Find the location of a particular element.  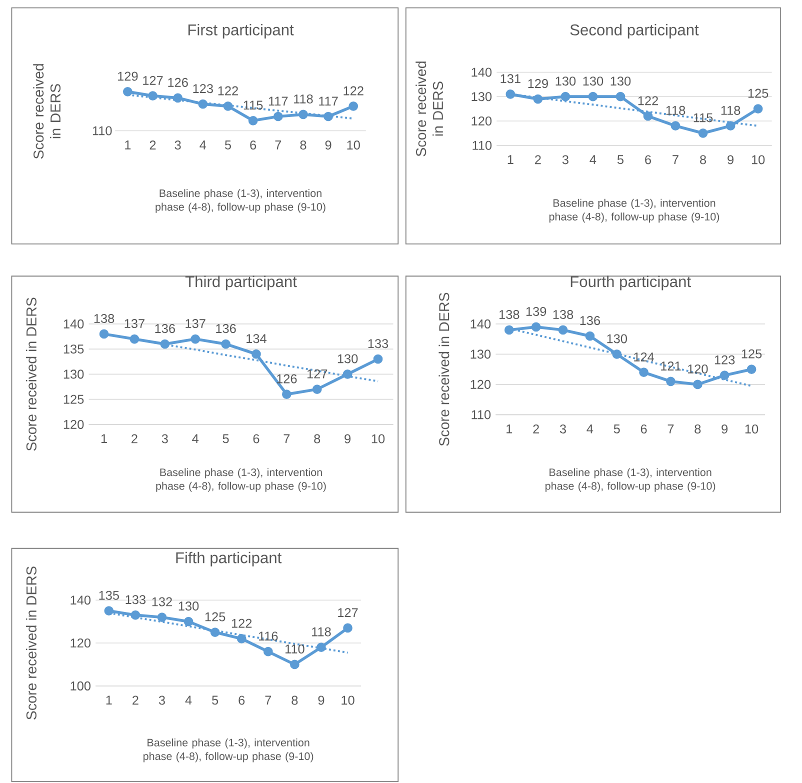

data-label: 123 is located at coordinates (724, 360).